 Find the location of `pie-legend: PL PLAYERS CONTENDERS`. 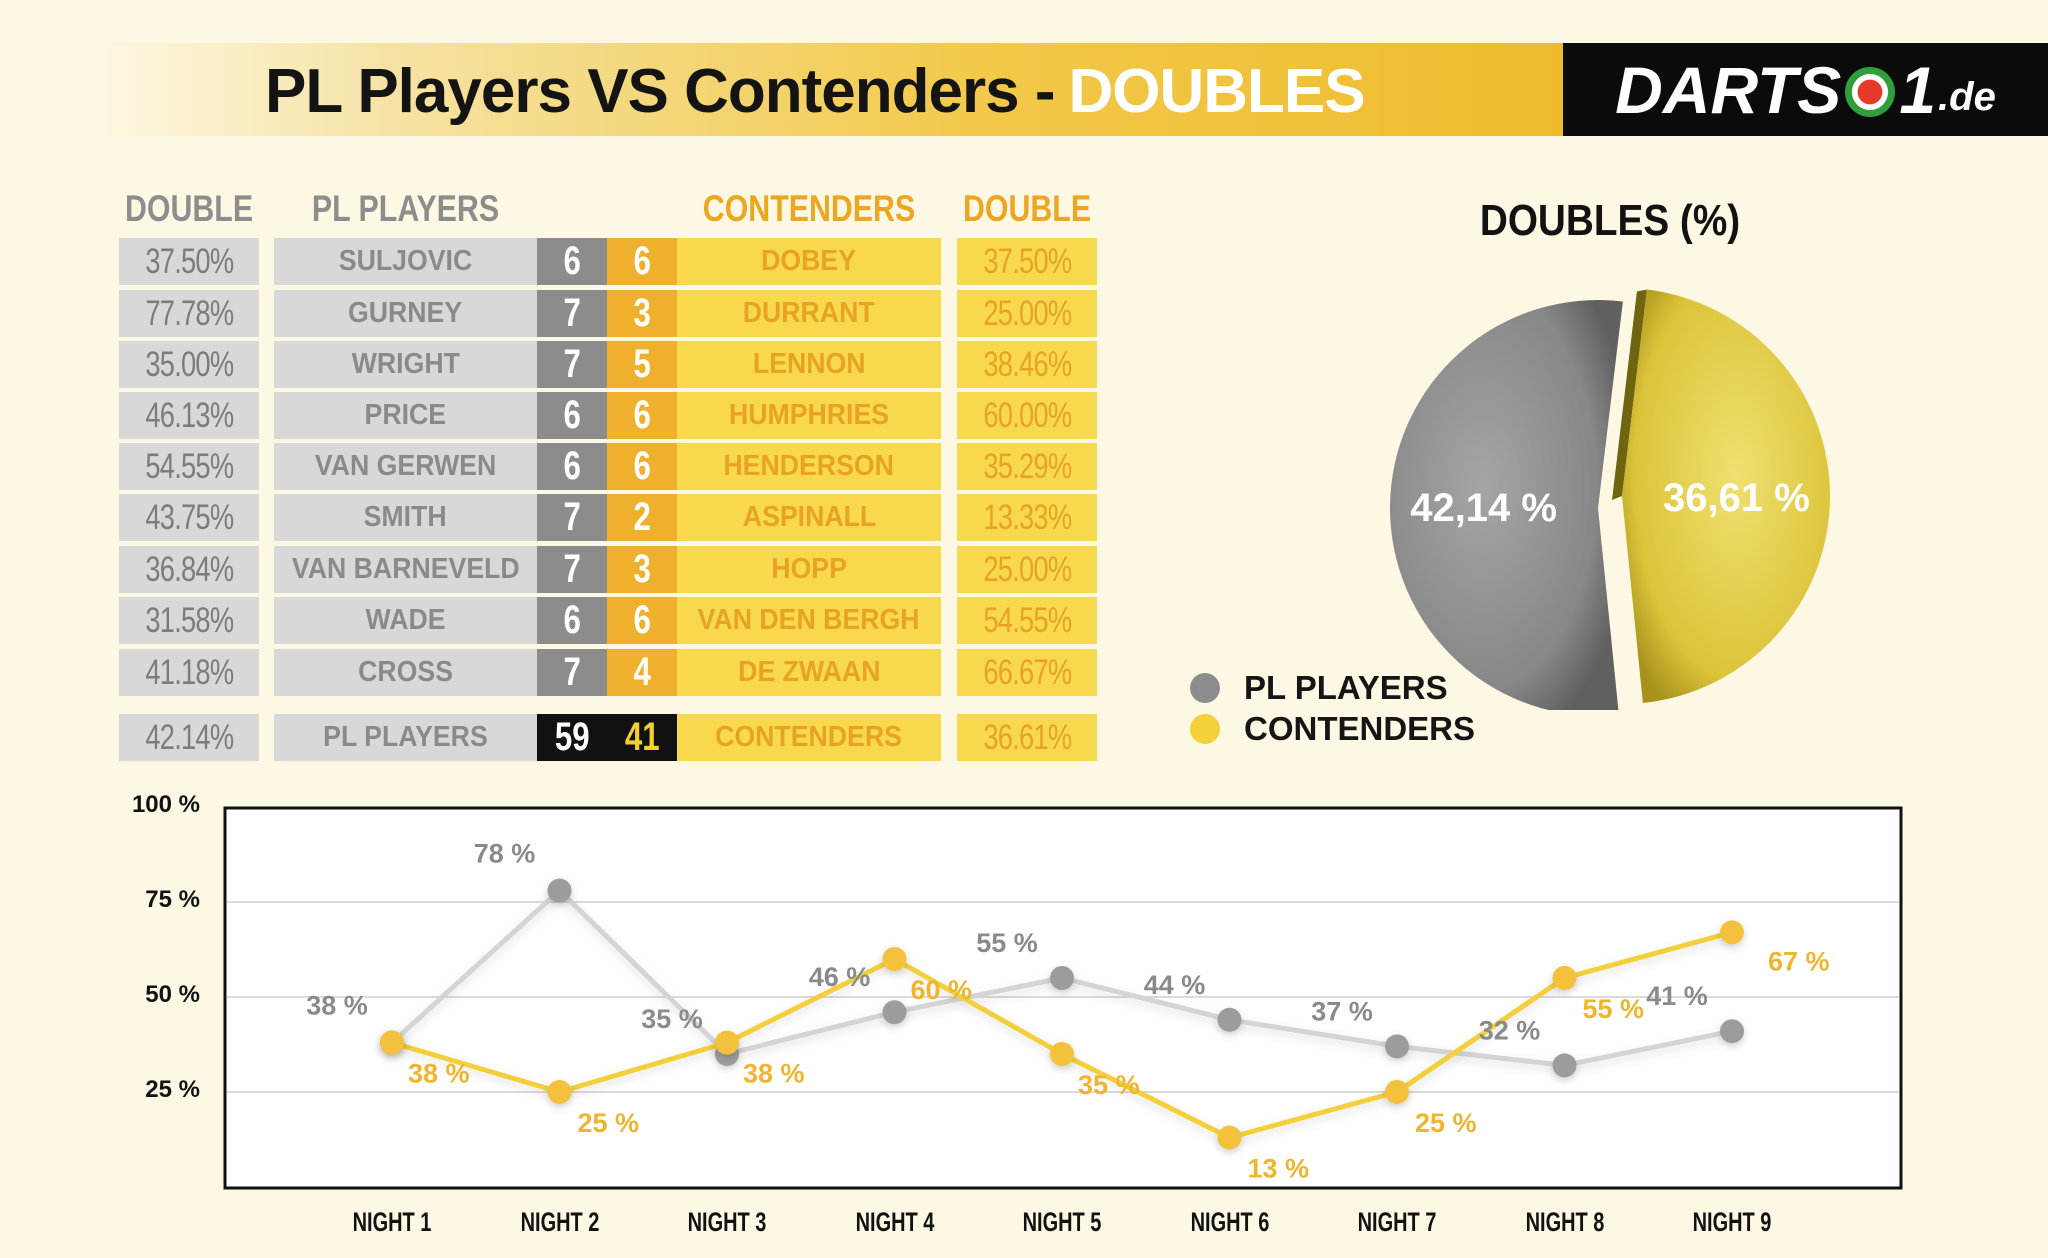

pie-legend: PL PLAYERS CONTENDERS is located at coordinates (1332, 709).